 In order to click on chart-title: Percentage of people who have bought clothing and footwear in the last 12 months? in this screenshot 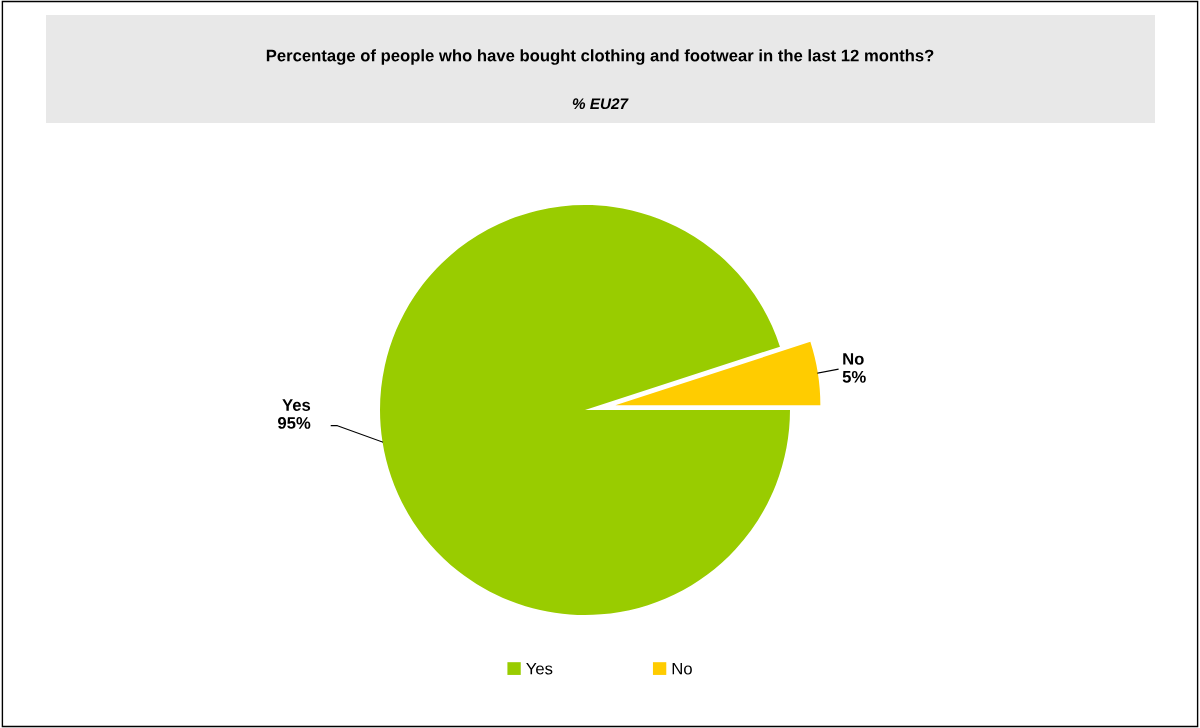, I will do `click(600, 57)`.